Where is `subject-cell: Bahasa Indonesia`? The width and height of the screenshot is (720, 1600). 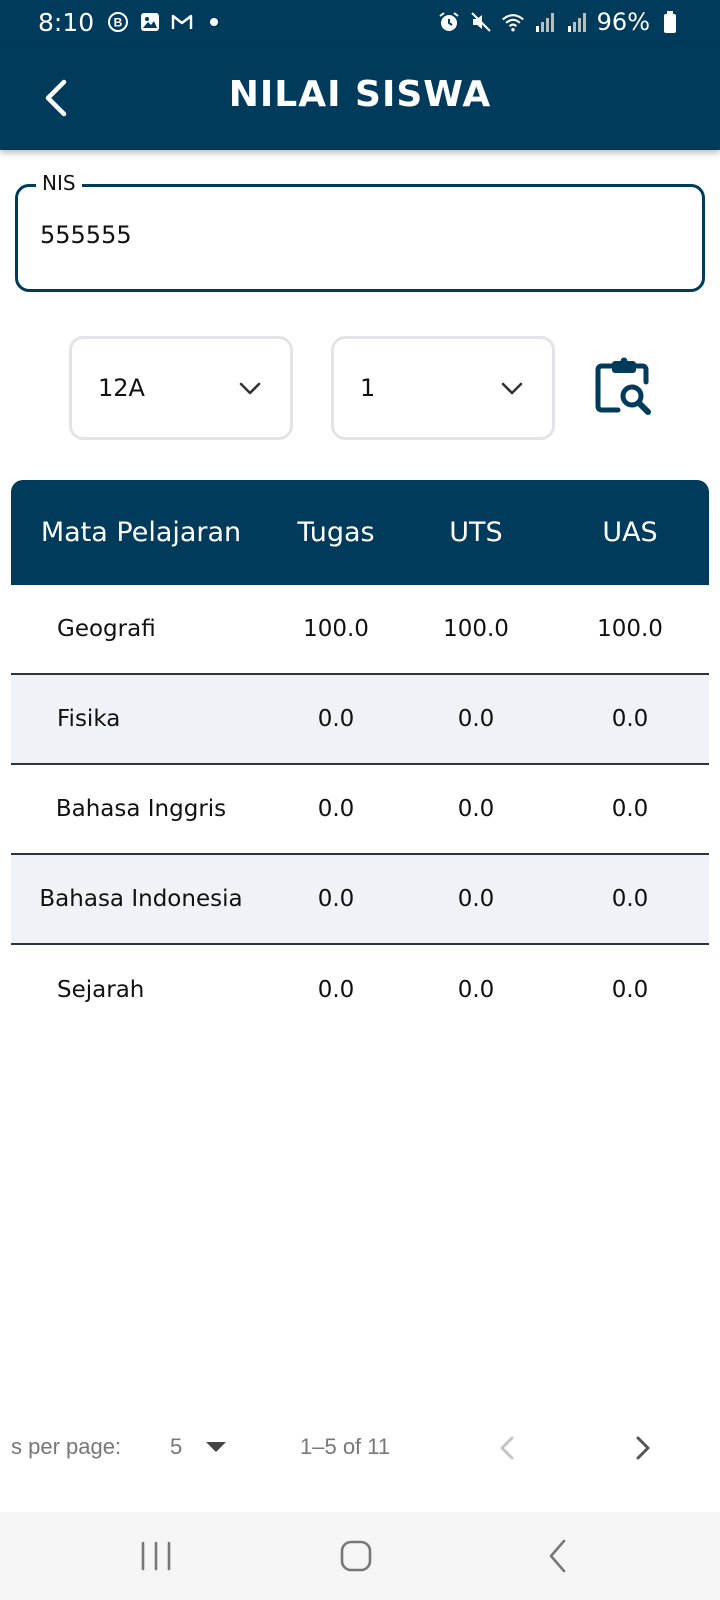 subject-cell: Bahasa Indonesia is located at coordinates (141, 899).